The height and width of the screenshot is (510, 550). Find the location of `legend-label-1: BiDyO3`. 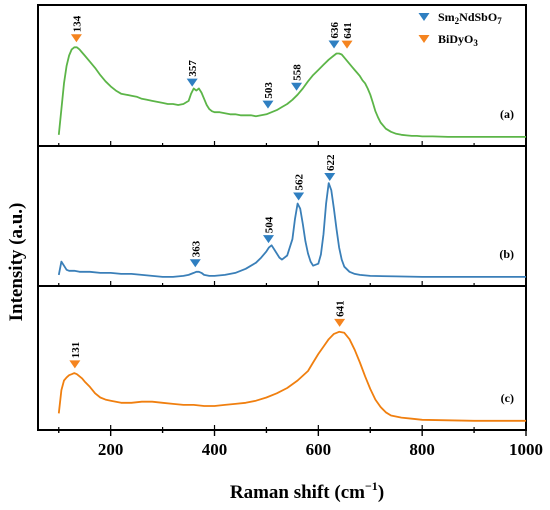

legend-label-1: BiDyO3 is located at coordinates (458, 40).